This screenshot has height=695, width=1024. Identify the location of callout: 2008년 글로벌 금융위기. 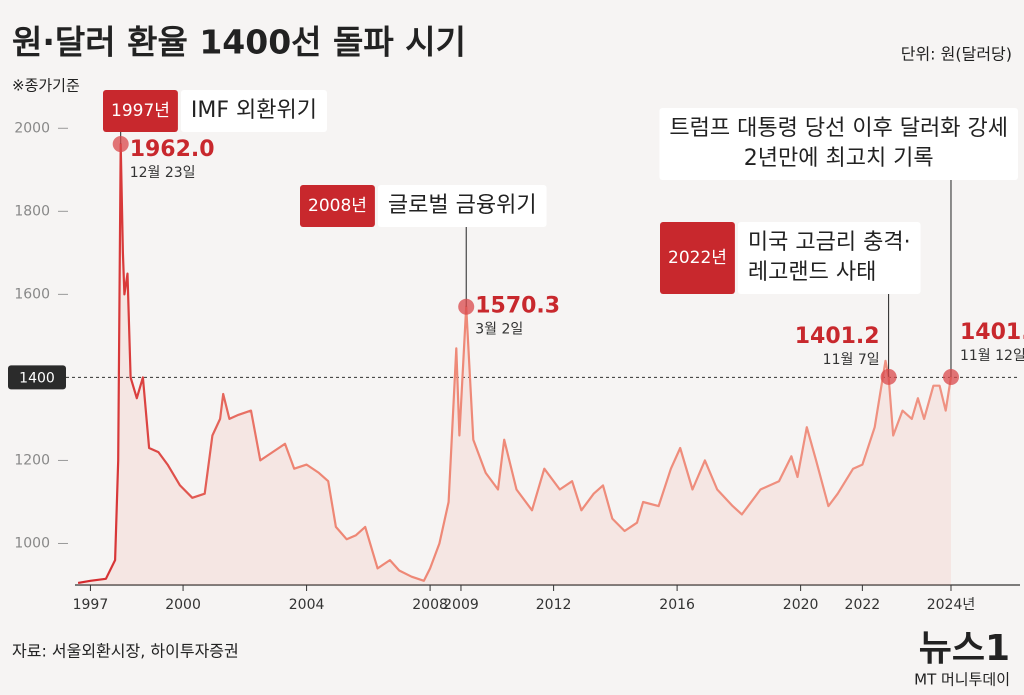
(423, 206).